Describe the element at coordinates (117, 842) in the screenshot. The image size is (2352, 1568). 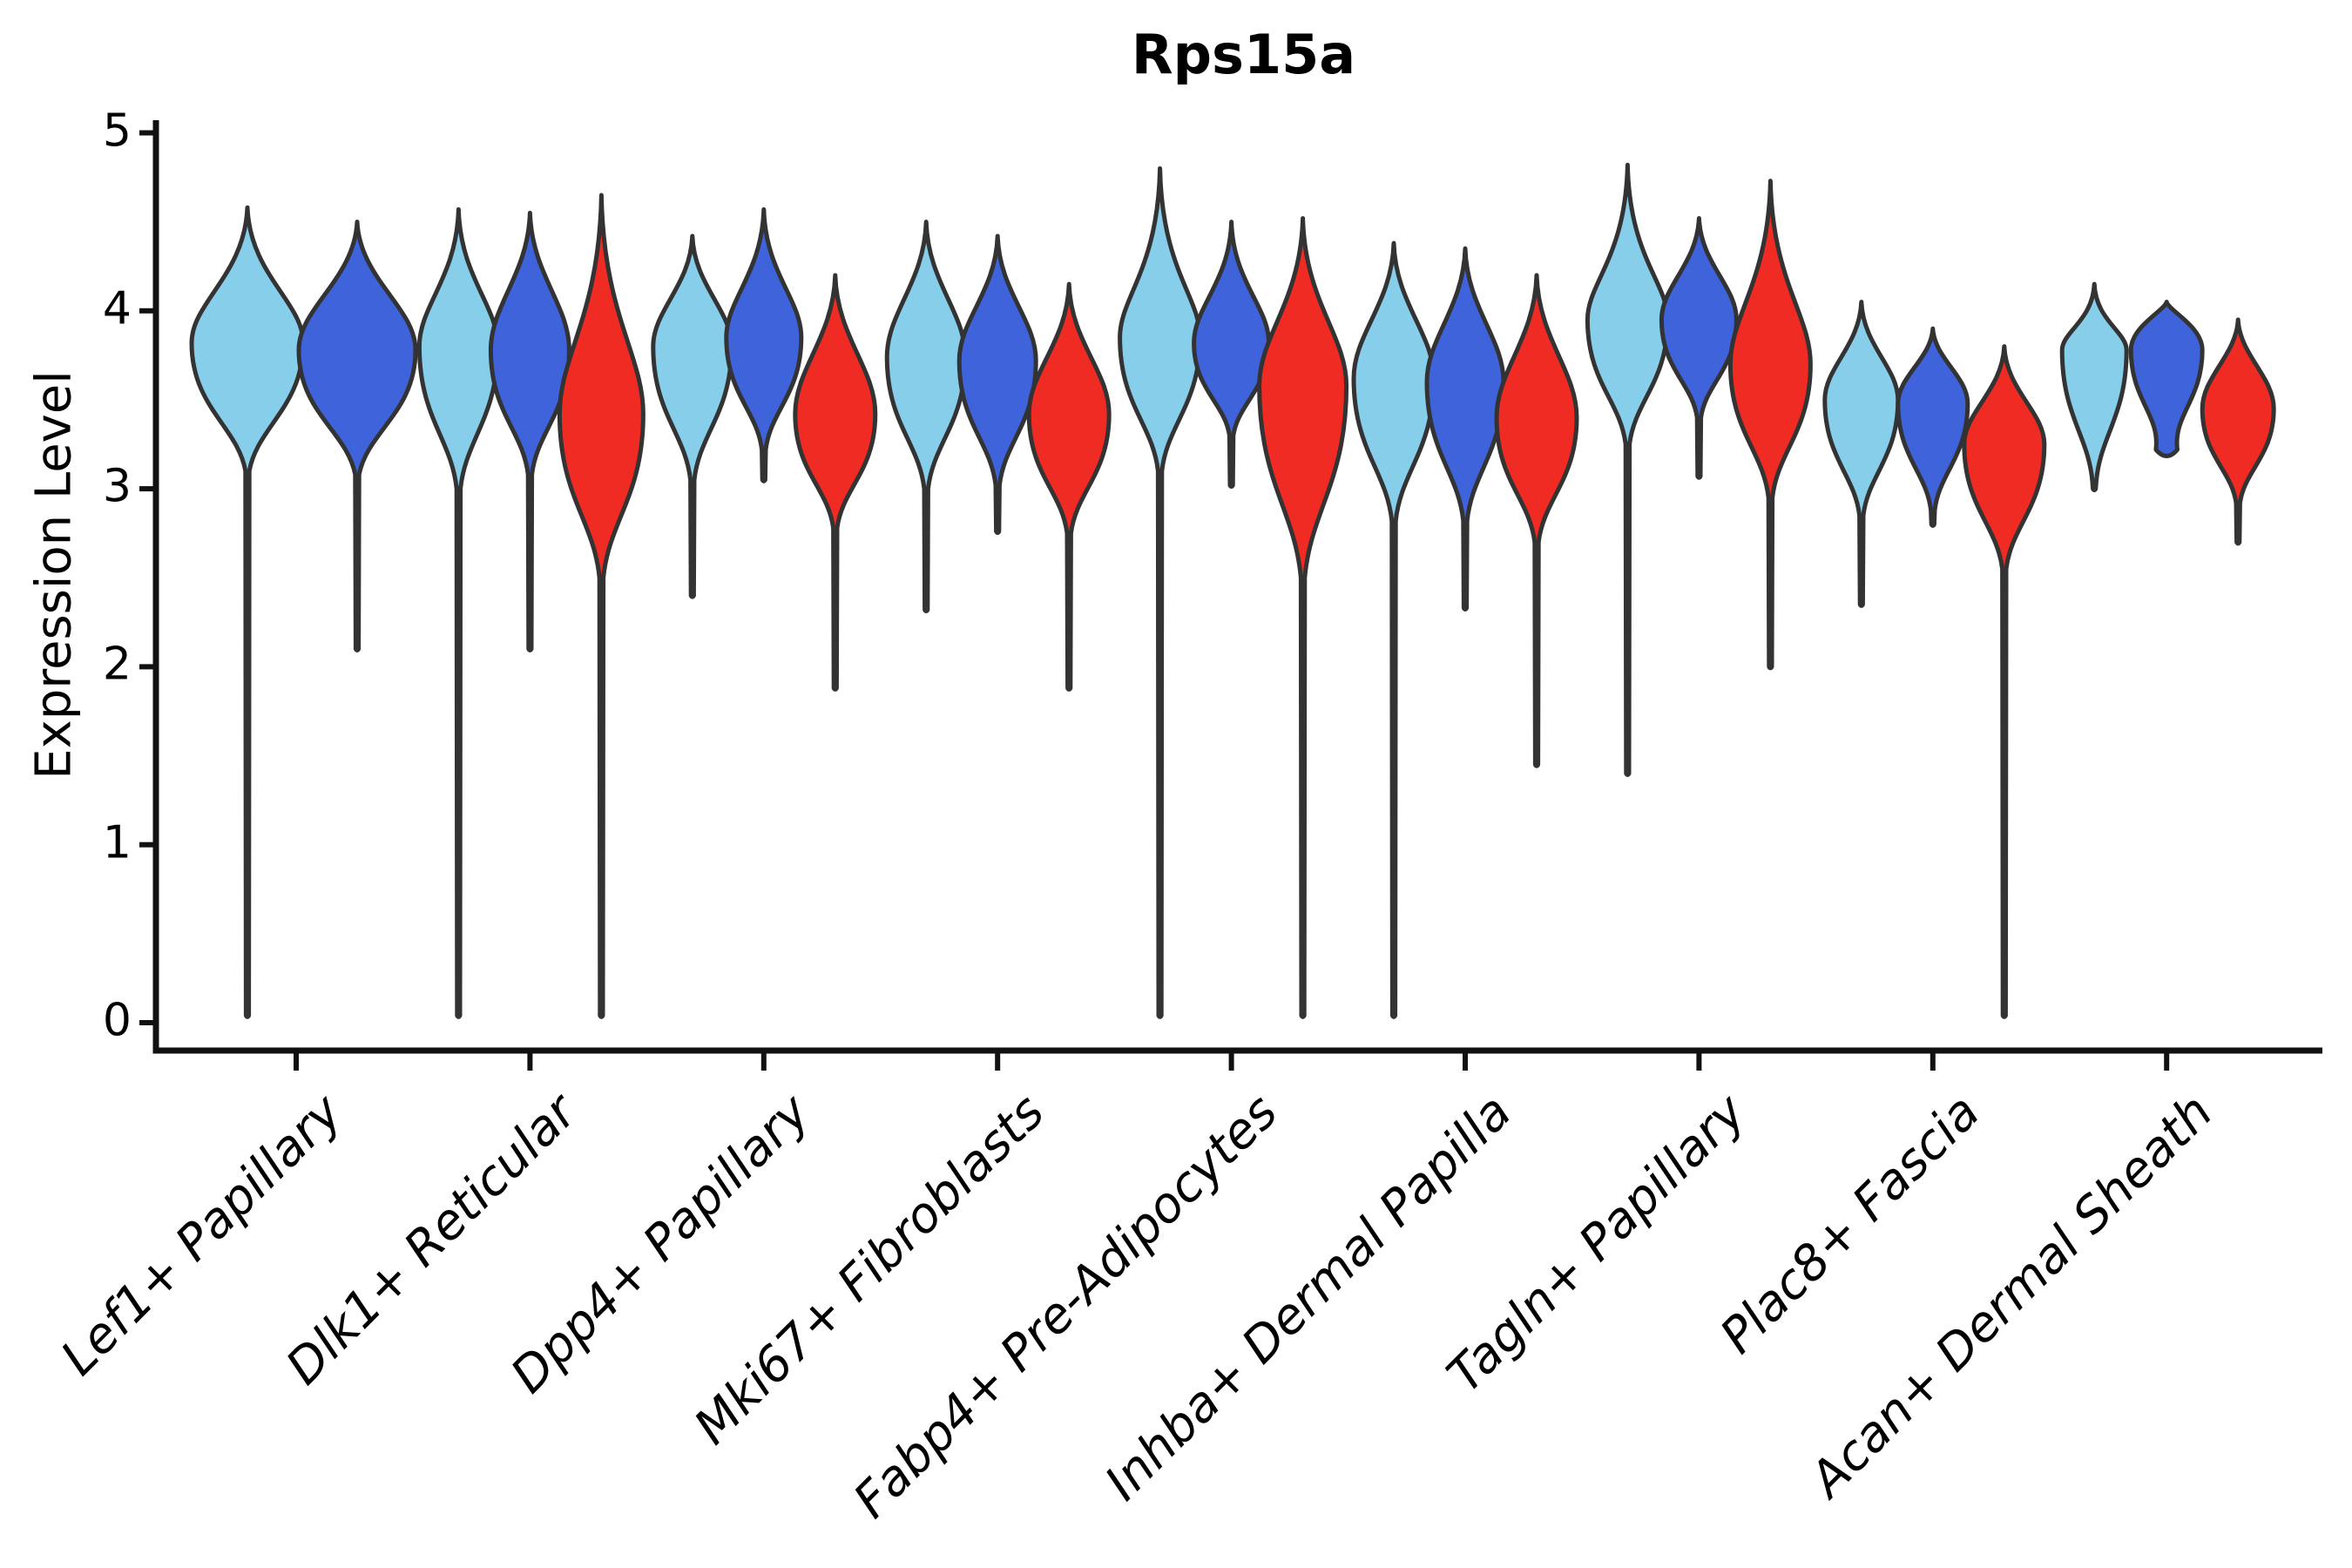
I see `y-tick-label-1: 1` at that location.